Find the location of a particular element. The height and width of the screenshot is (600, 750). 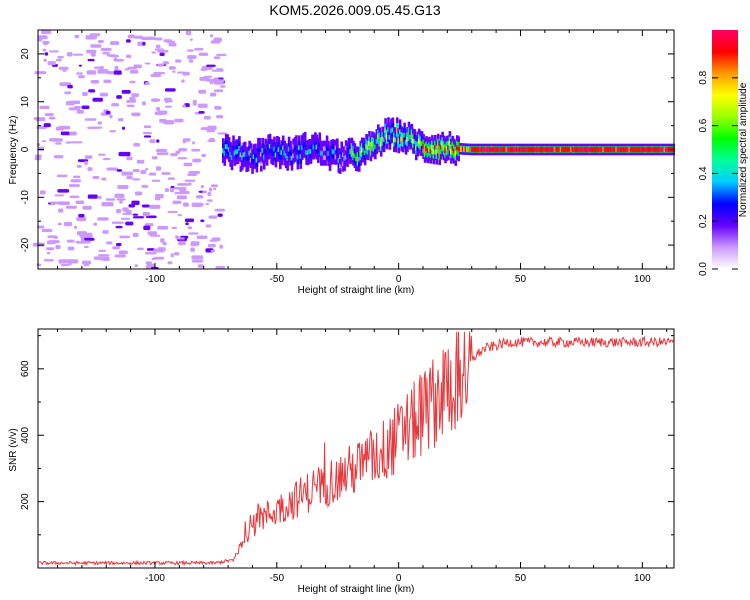

colorbar-ticks: 0.0 0.2 0.4 0.6 0.8 is located at coordinates (718, 173).